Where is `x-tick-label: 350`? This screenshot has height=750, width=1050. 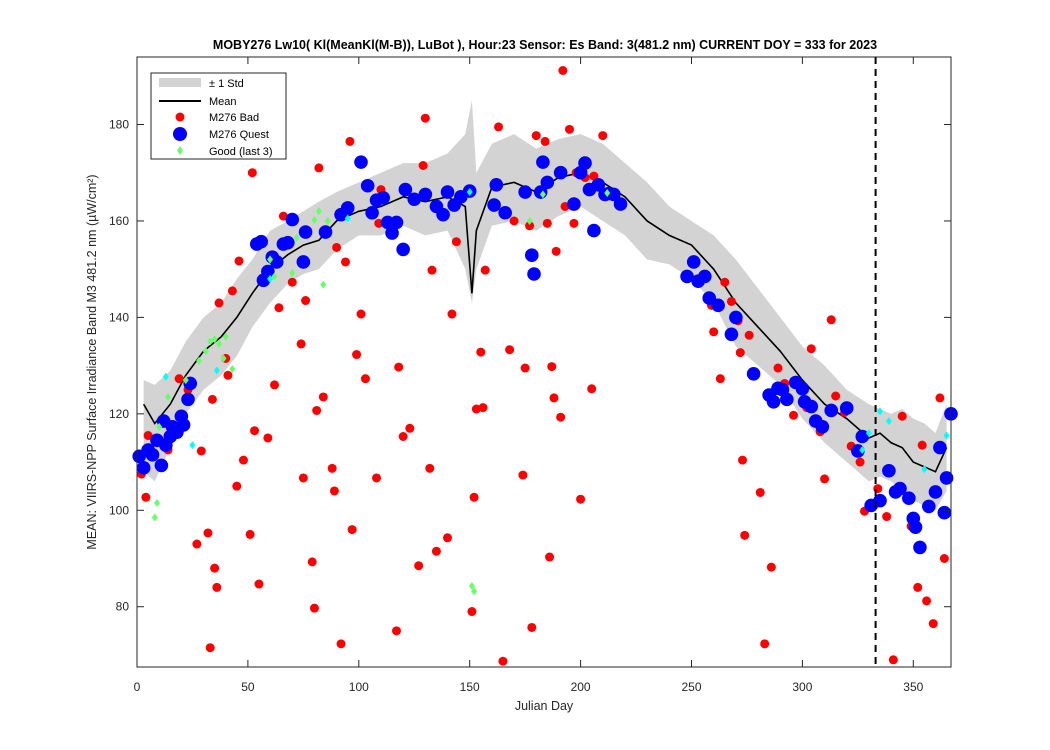 x-tick-label: 350 is located at coordinates (913, 687).